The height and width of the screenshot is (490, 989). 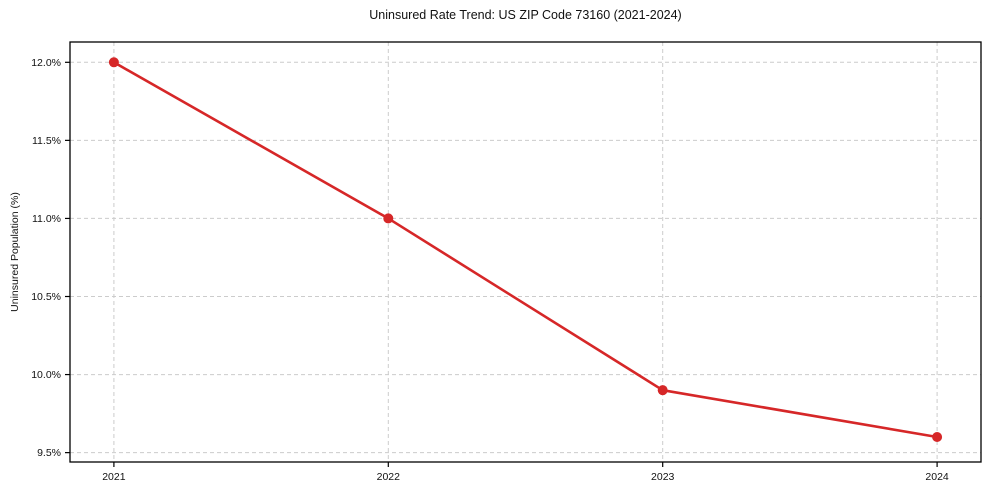 I want to click on x-tick-label: 2023, so click(x=663, y=477).